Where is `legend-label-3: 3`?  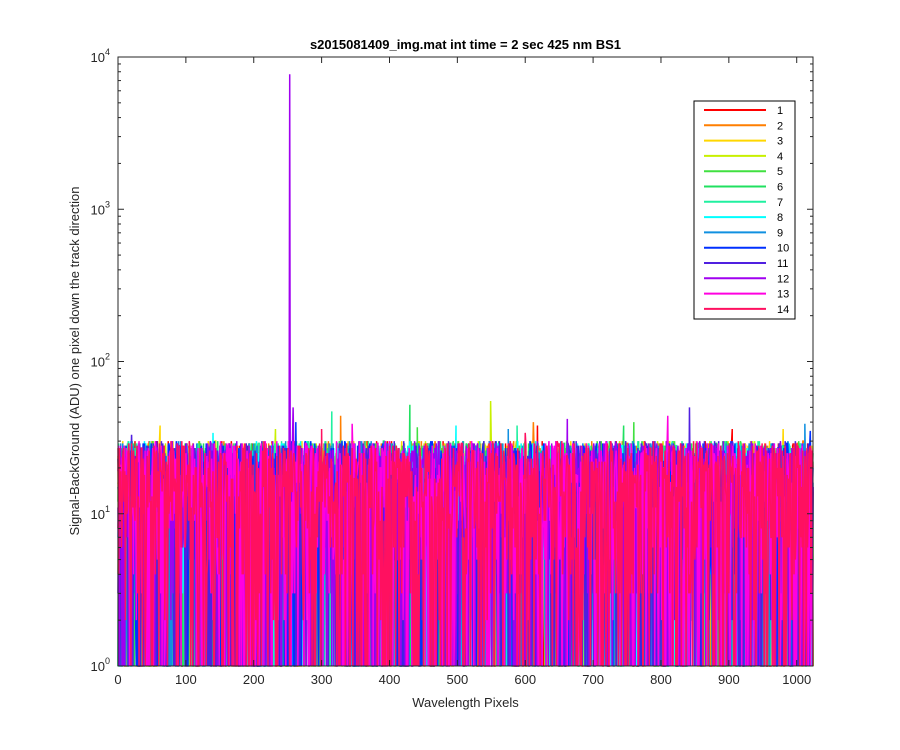
legend-label-3: 3 is located at coordinates (780, 142).